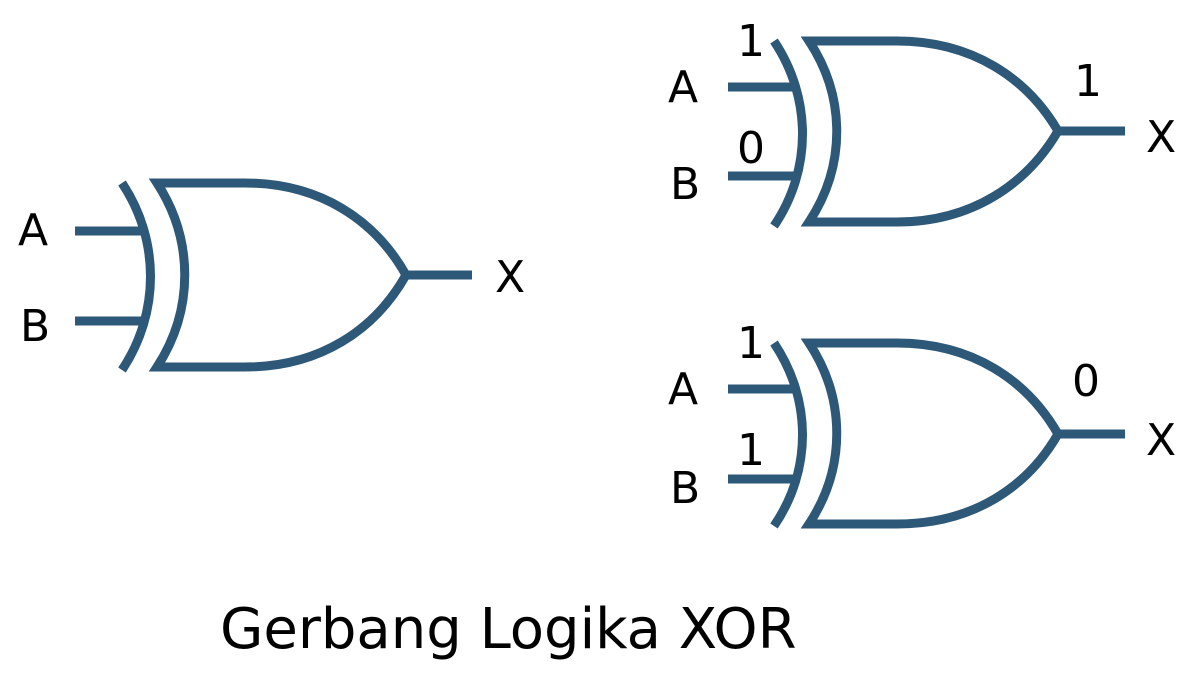 This screenshot has width=1192, height=679. I want to click on output-value: 1, so click(1088, 81).